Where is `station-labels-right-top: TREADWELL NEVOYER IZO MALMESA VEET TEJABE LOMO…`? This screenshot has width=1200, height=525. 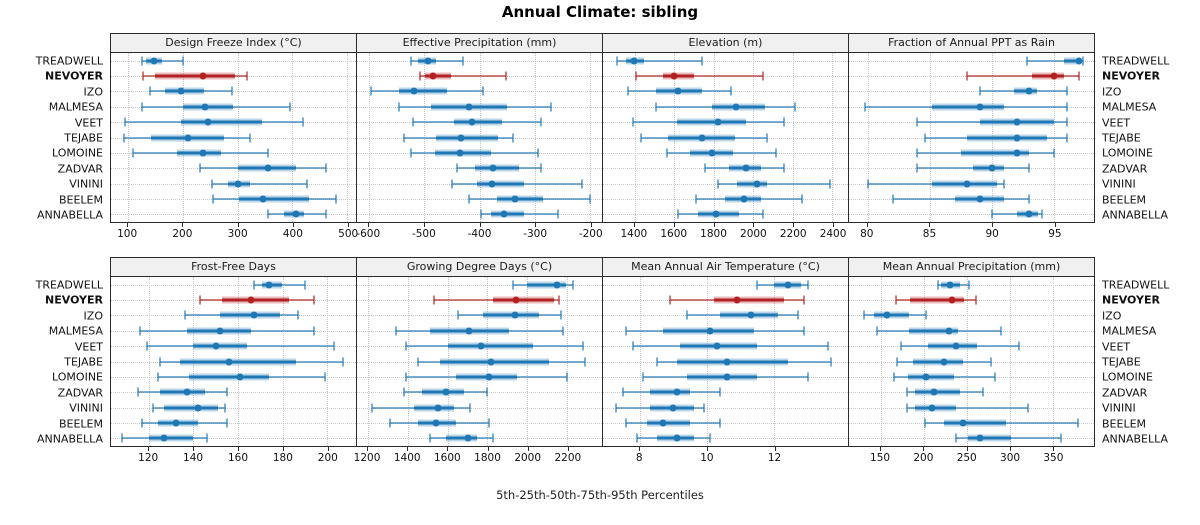
station-labels-right-top: TREADWELL NEVOYER IZO MALMESA VEET TEJABE LOMO… is located at coordinates (1147, 128).